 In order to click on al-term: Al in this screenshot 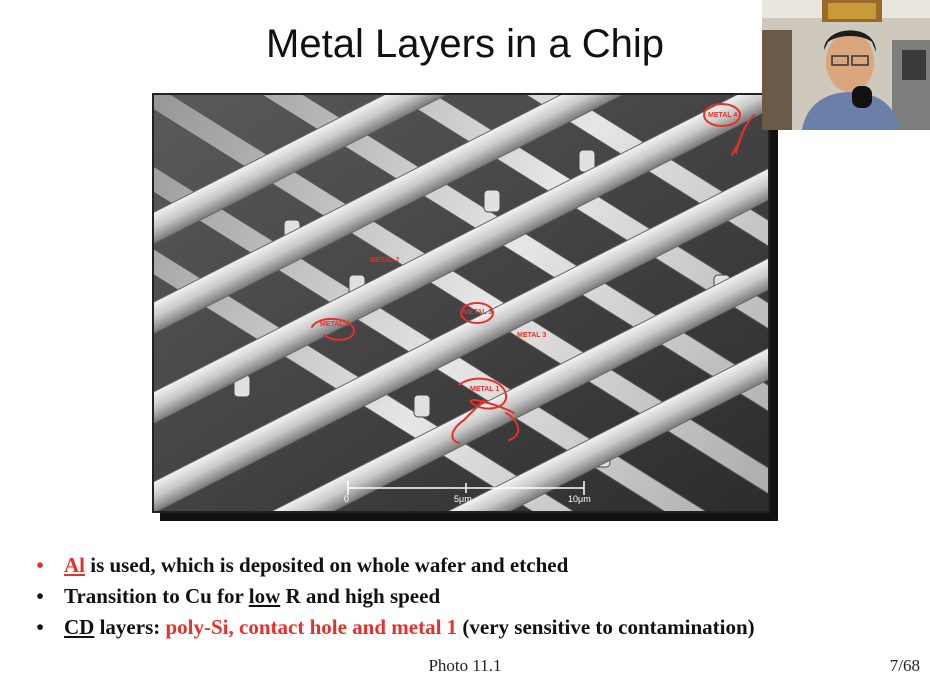, I will do `click(74, 565)`.